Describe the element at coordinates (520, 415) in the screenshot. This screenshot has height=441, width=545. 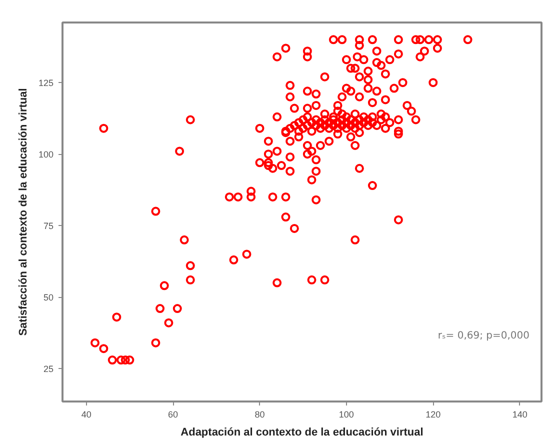
I see `x-tick-label: 140` at that location.